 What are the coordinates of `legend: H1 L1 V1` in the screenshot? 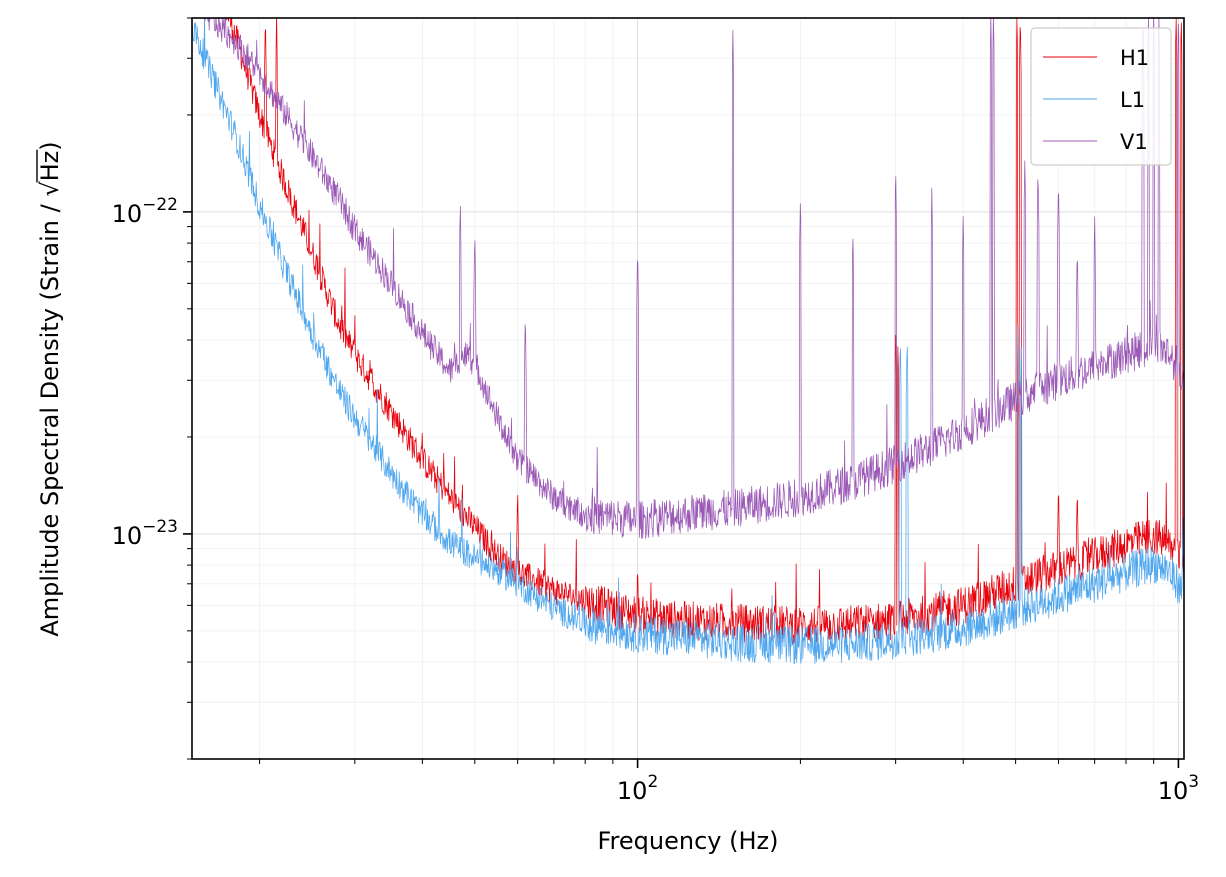 It's located at (1101, 96).